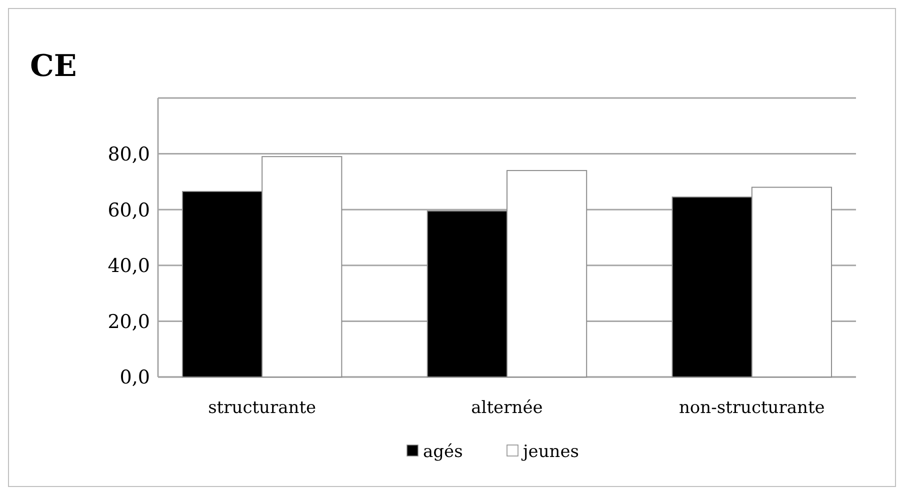  Describe the element at coordinates (53, 66) in the screenshot. I see `chart-title: CE` at that location.